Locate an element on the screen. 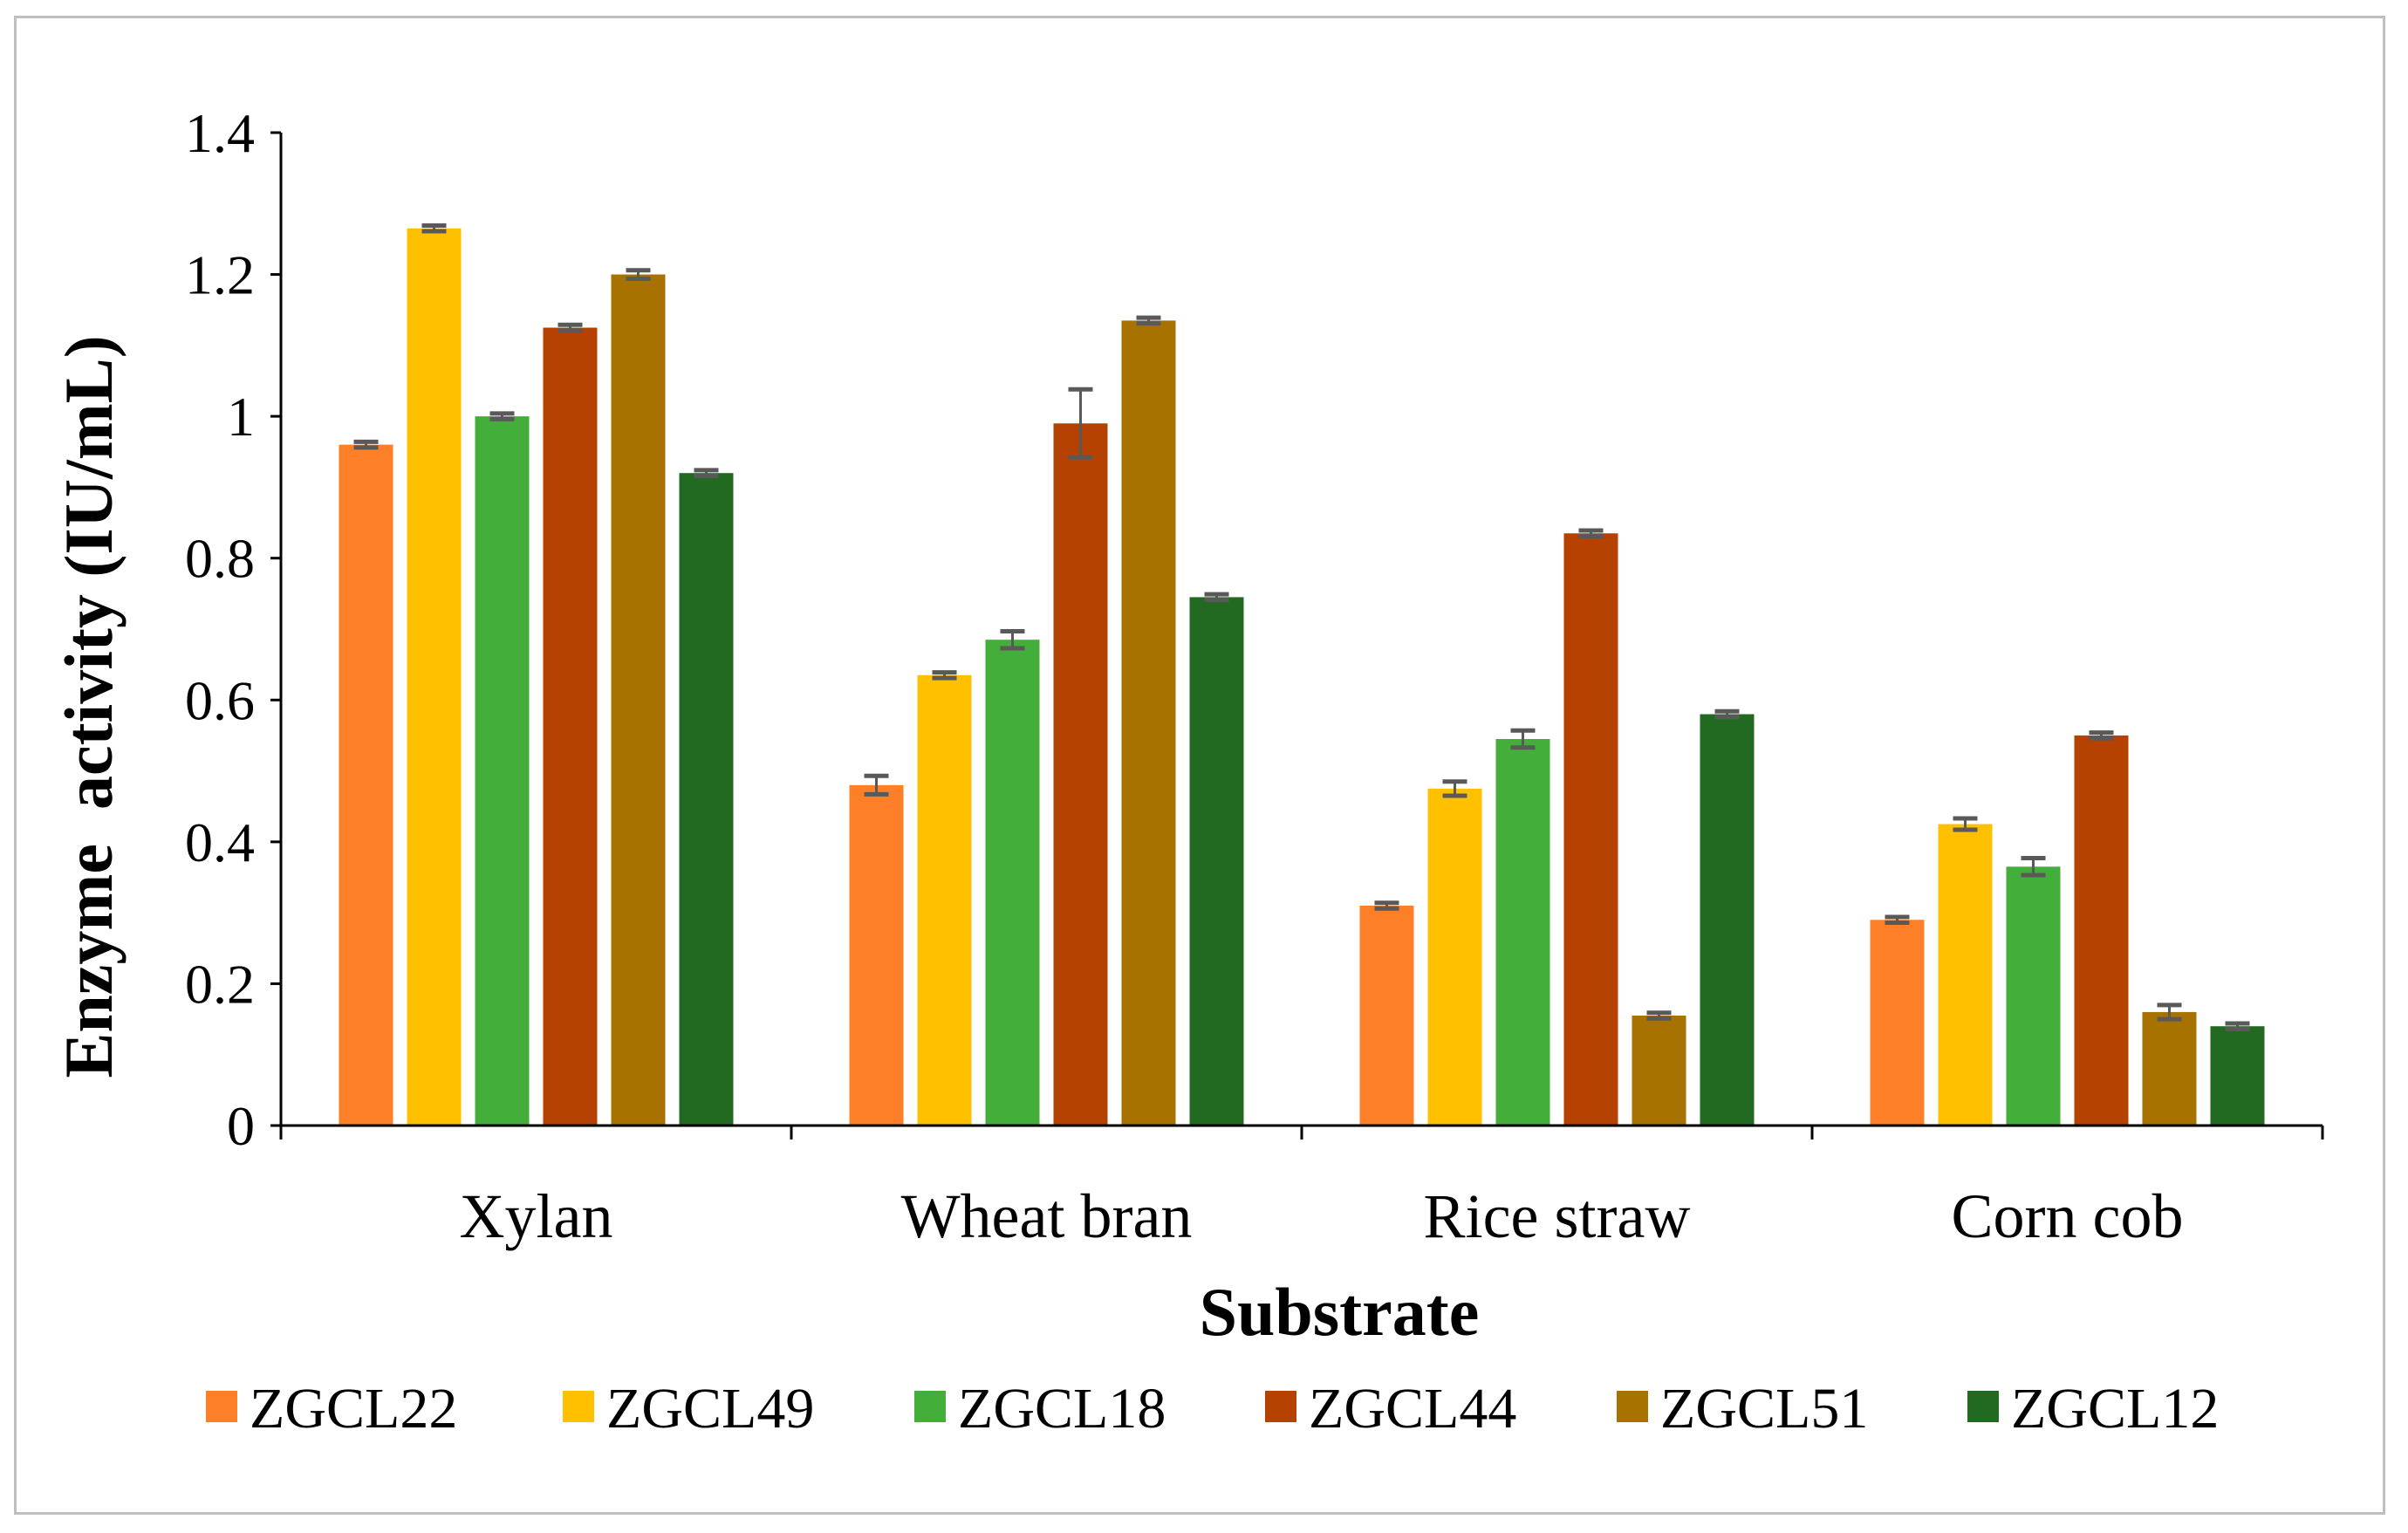  legend: ZGCL22 ZGCL49 ZGCL18 ZGCL44 ZGCL51 ZGCL12 is located at coordinates (1213, 1409).